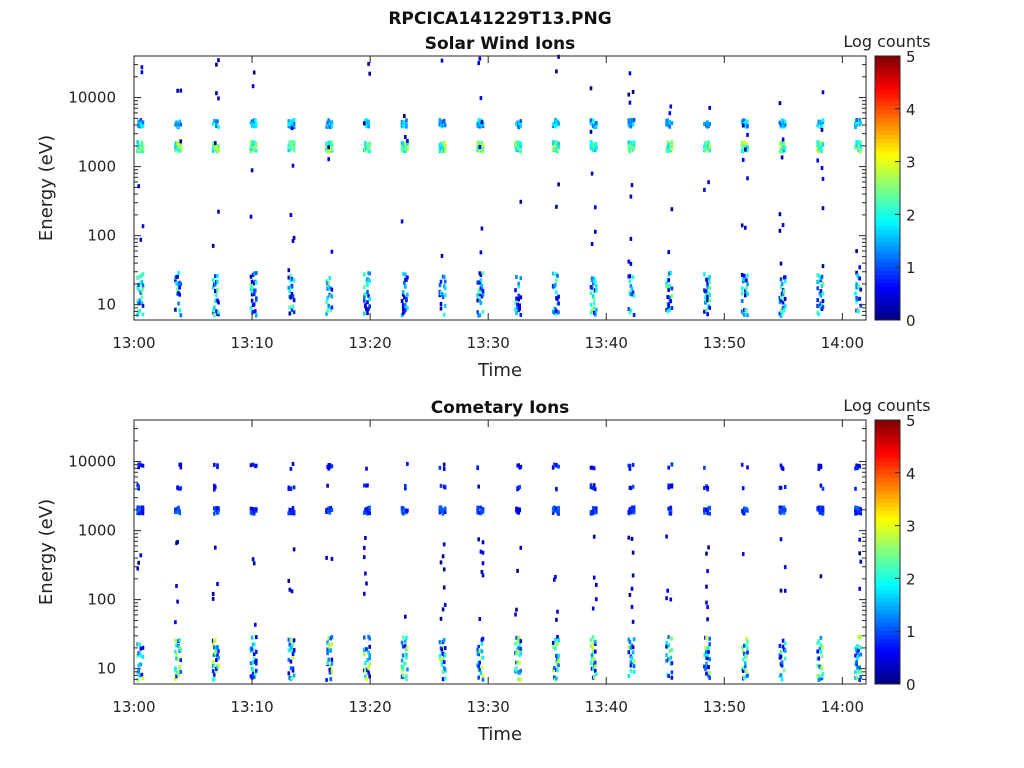  I want to click on y-tick-label: 10, so click(106, 305).